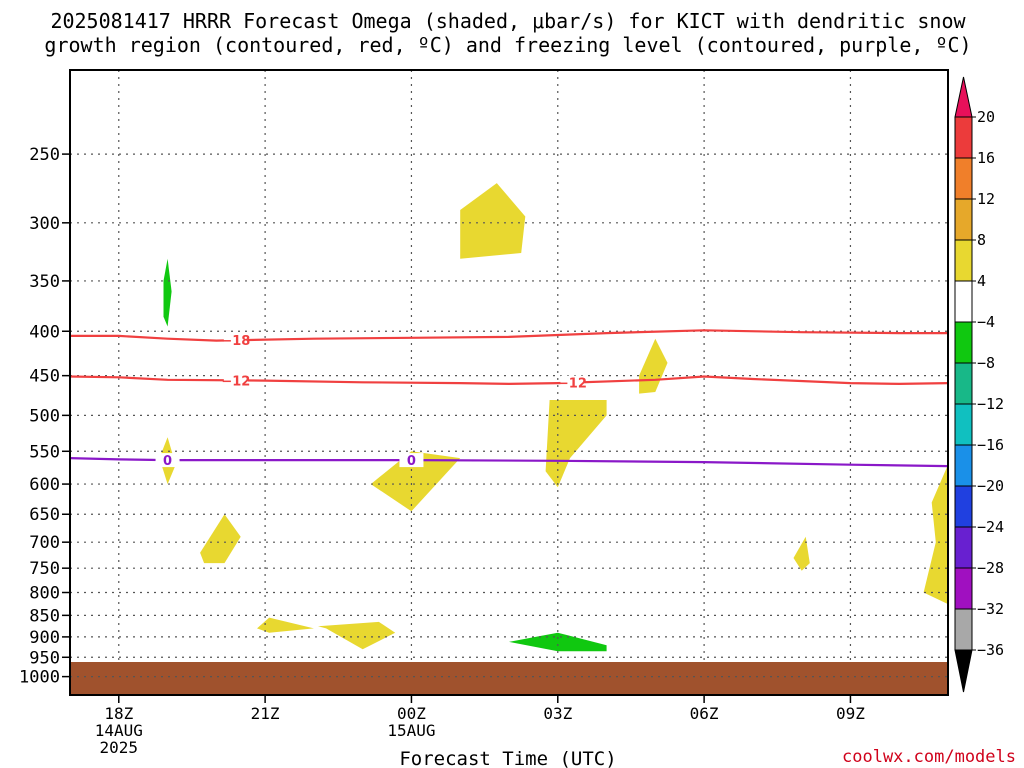  I want to click on x-axis-title: Forecast Time (UTC), so click(507, 758).